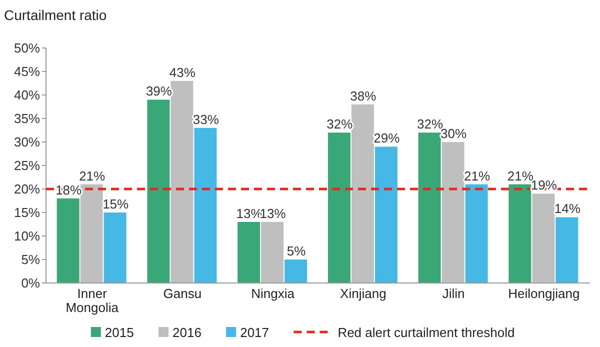 This screenshot has height=347, width=600. What do you see at coordinates (27, 189) in the screenshot?
I see `y-tick-label: 20%` at bounding box center [27, 189].